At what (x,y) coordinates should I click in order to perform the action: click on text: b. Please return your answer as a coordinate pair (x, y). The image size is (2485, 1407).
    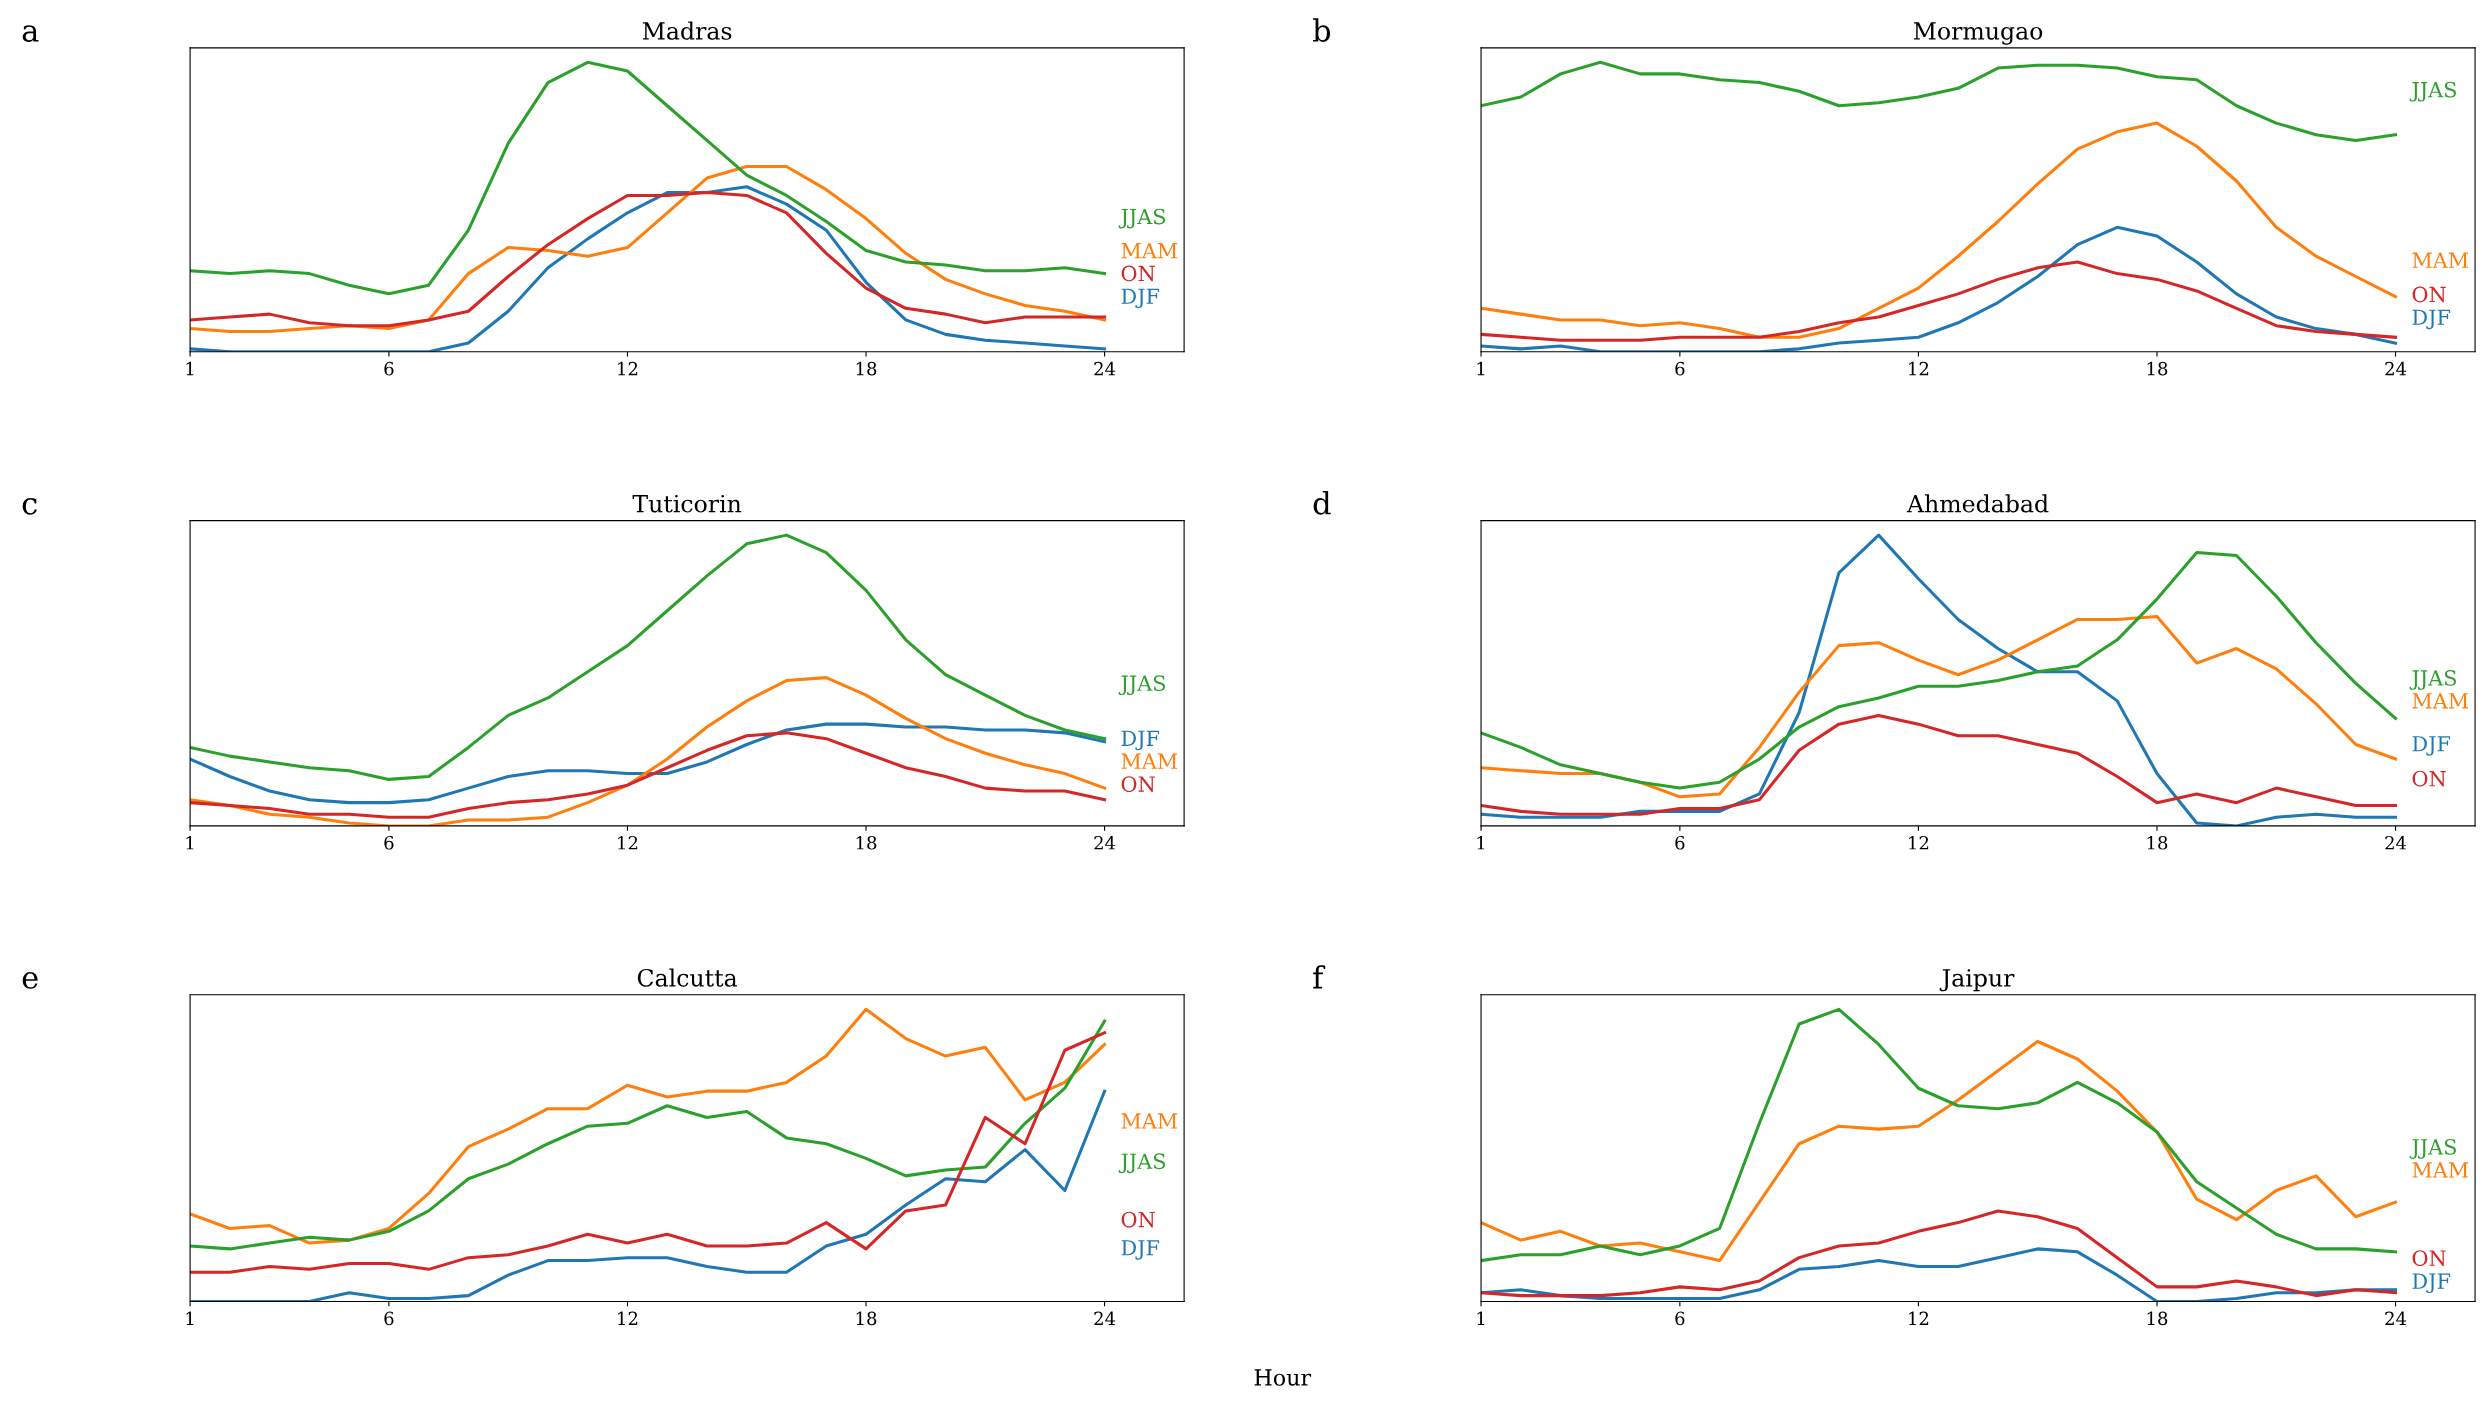
    Looking at the image, I should click on (1321, 30).